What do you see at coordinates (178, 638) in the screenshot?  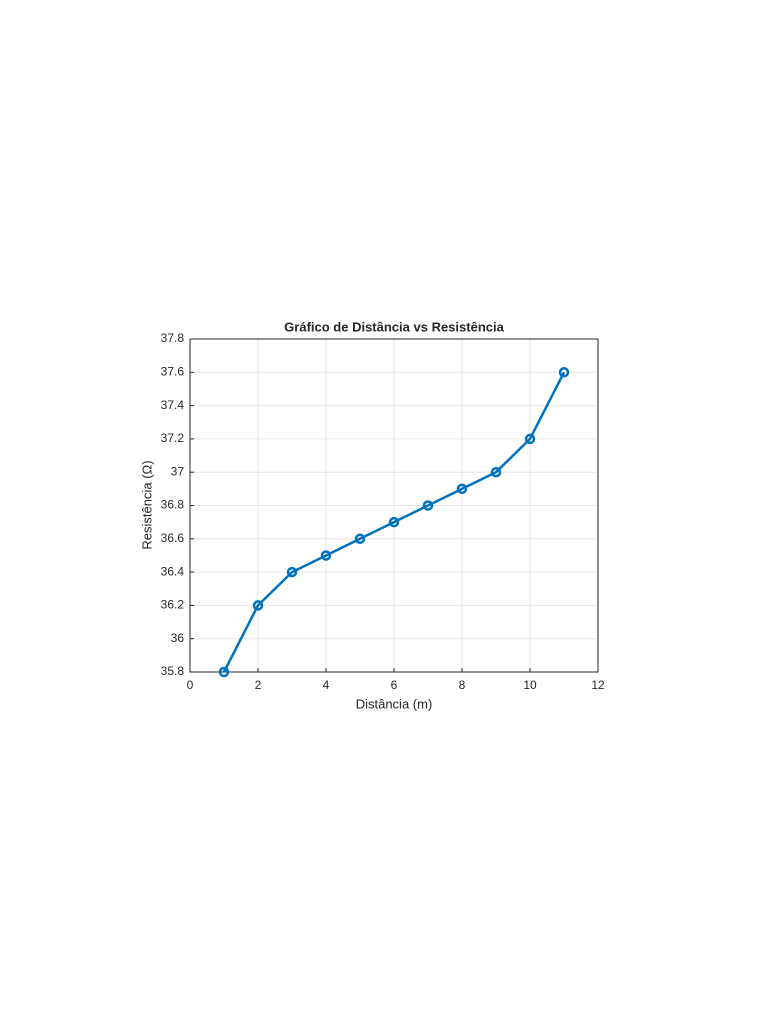 I see `y-tick-label: 36` at bounding box center [178, 638].